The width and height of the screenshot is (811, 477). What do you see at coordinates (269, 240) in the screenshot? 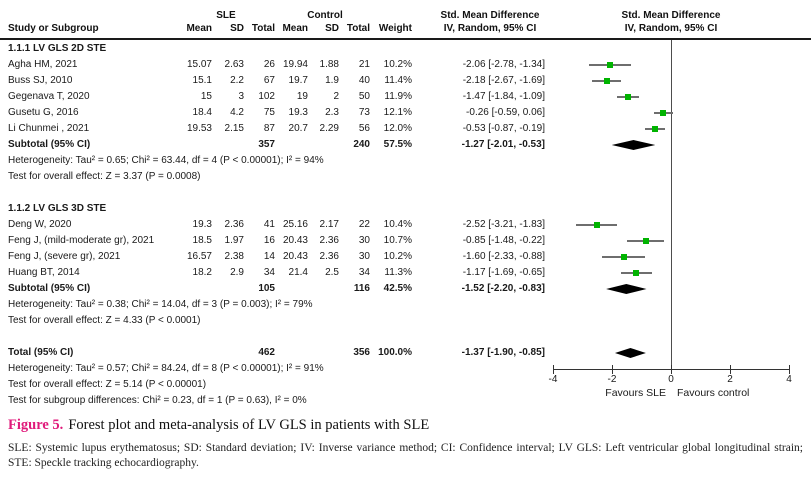
I see `cell-value: 16` at bounding box center [269, 240].